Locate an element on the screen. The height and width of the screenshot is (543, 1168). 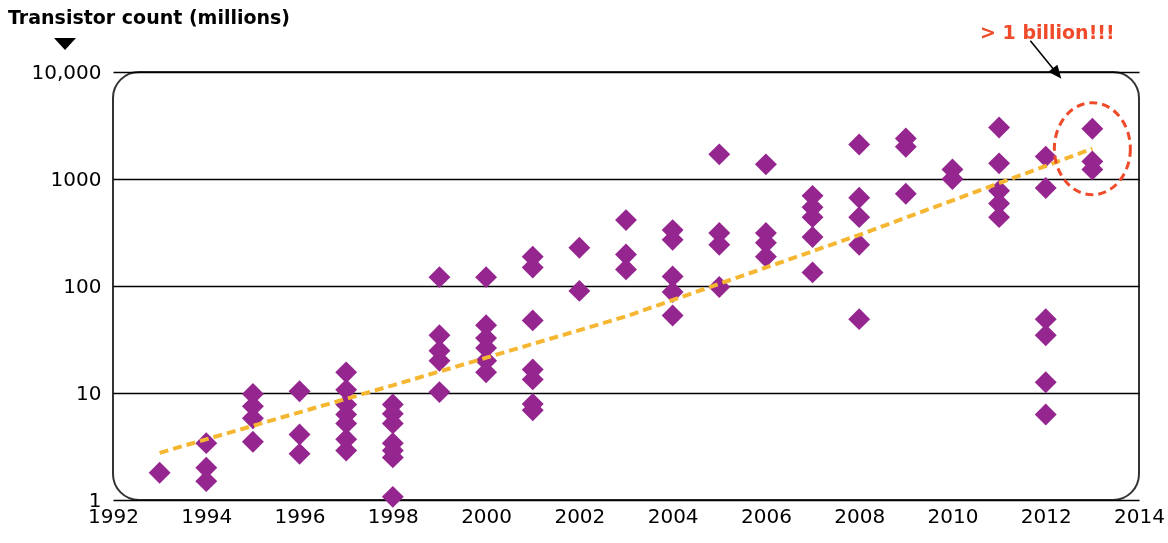
y-tick-label: 1000 is located at coordinates (76, 178).